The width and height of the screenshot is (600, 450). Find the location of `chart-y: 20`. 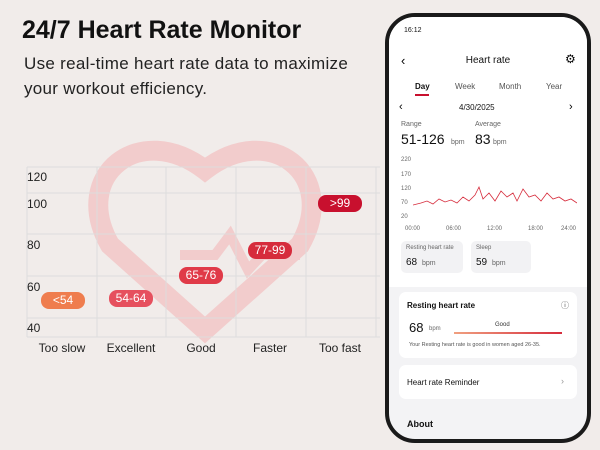

chart-y: 20 is located at coordinates (404, 217).